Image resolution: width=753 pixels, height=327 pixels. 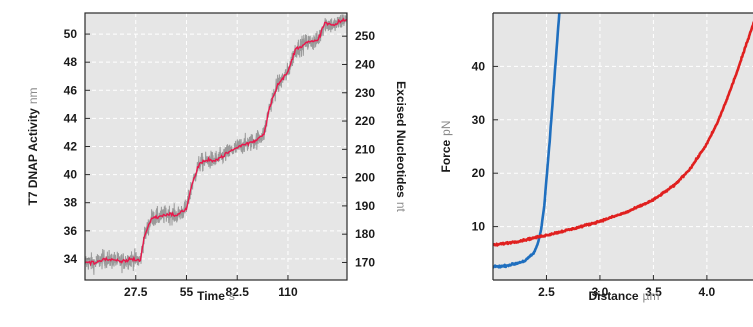 I want to click on x-tick-label: 3.5, so click(x=653, y=292).